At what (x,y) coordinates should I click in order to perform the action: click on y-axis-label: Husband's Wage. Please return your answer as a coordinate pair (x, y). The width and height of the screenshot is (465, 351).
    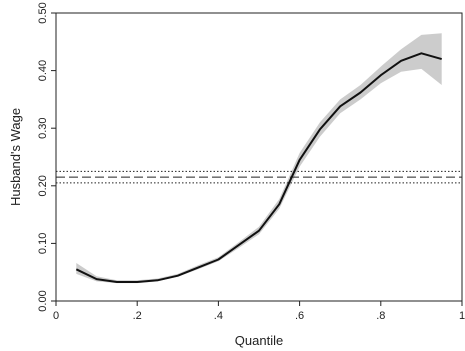
    Looking at the image, I should click on (15, 157).